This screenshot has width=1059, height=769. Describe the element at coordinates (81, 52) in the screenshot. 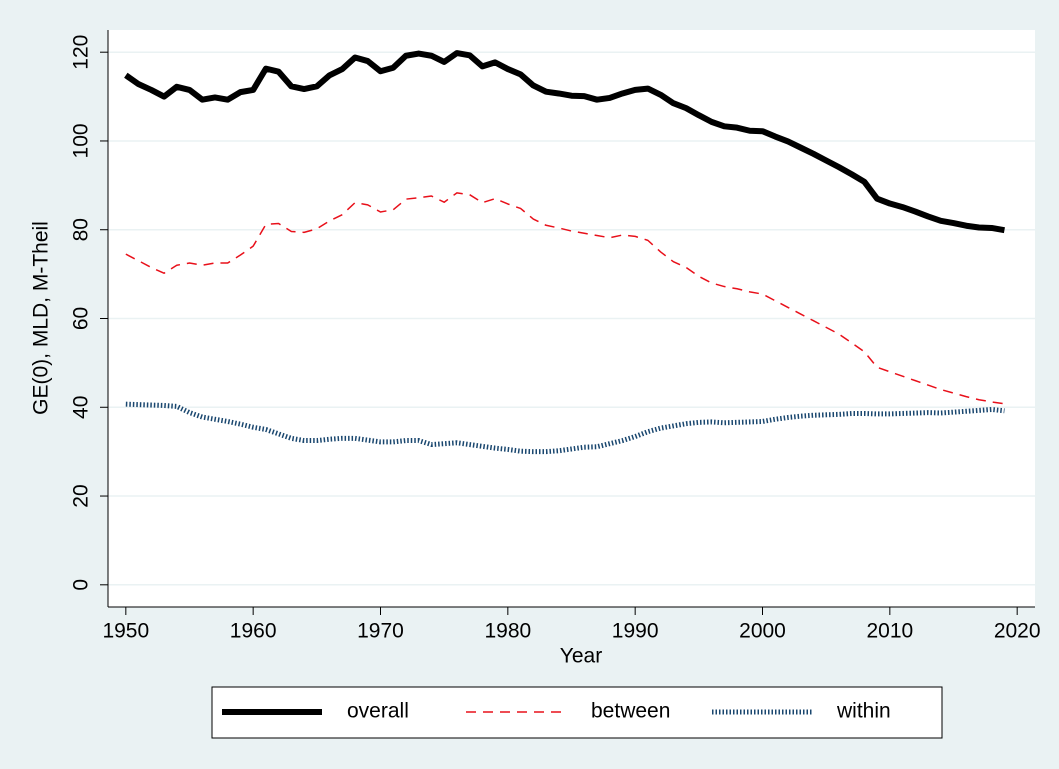

I see `y-tick-label: 120` at that location.